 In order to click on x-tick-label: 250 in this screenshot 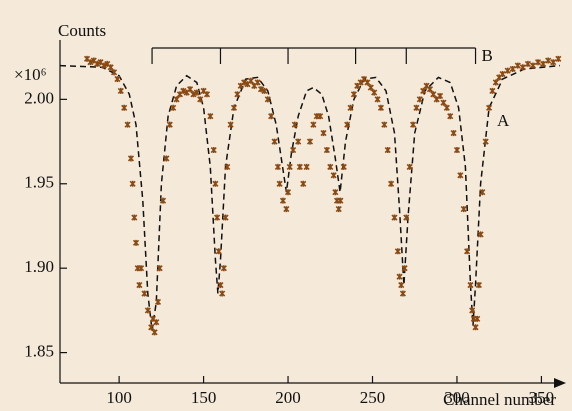, I will do `click(373, 397)`.